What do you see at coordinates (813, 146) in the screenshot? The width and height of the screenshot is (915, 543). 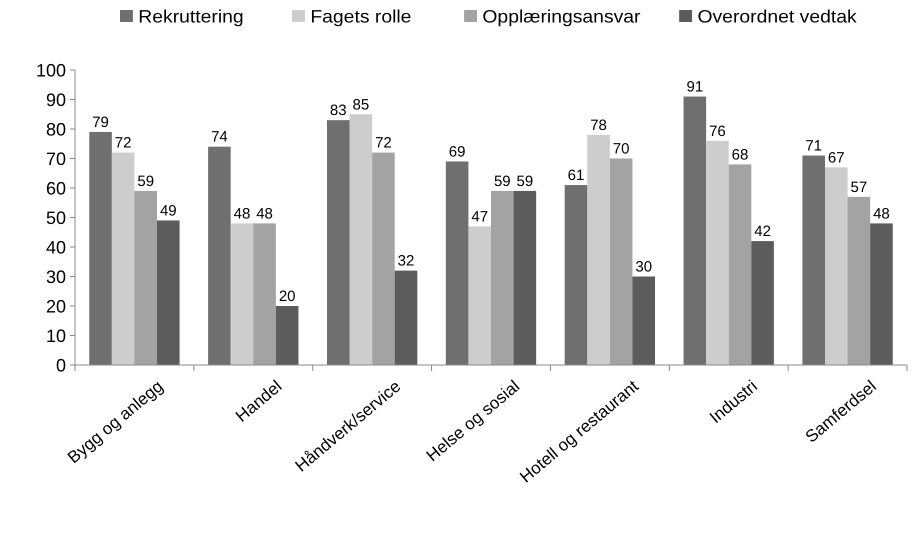 I see `data-label: 71` at bounding box center [813, 146].